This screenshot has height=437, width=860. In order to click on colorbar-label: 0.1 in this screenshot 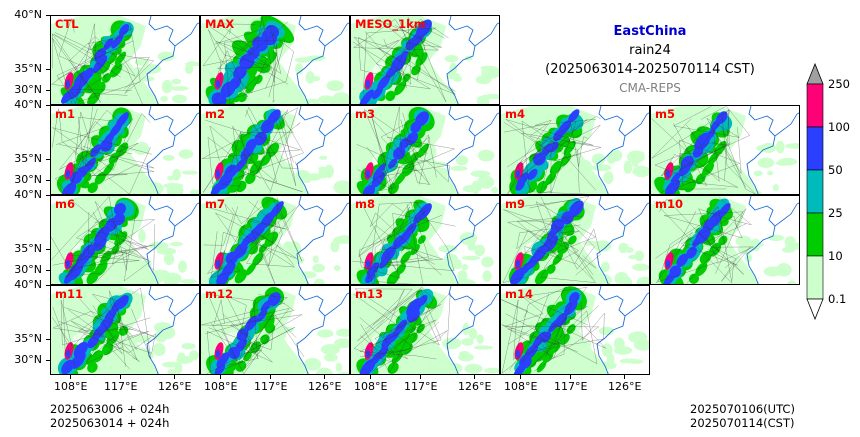, I will do `click(837, 299)`.